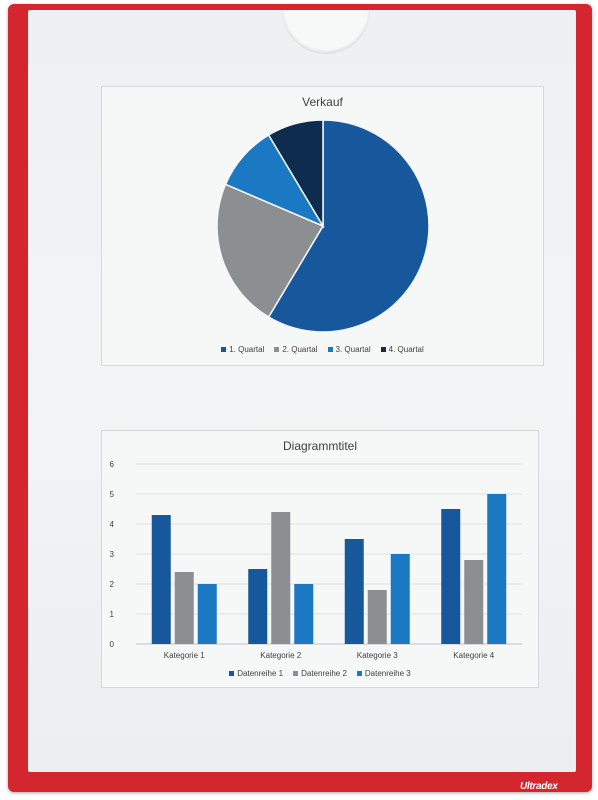  I want to click on legend-label: 1. Quartal, so click(247, 349).